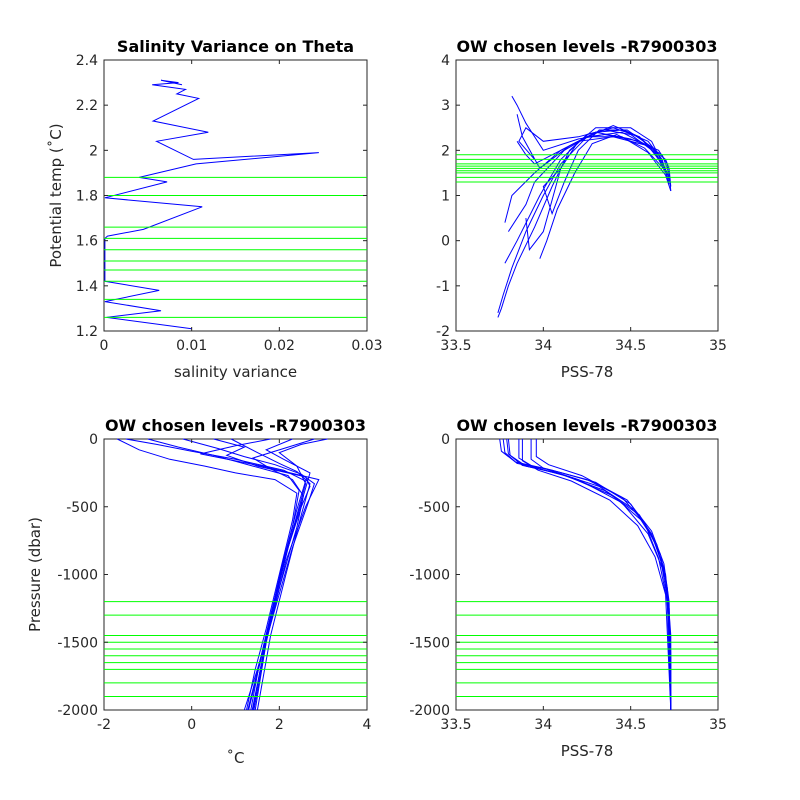 The image size is (800, 800). I want to click on y-tick-label: -1, so click(443, 287).